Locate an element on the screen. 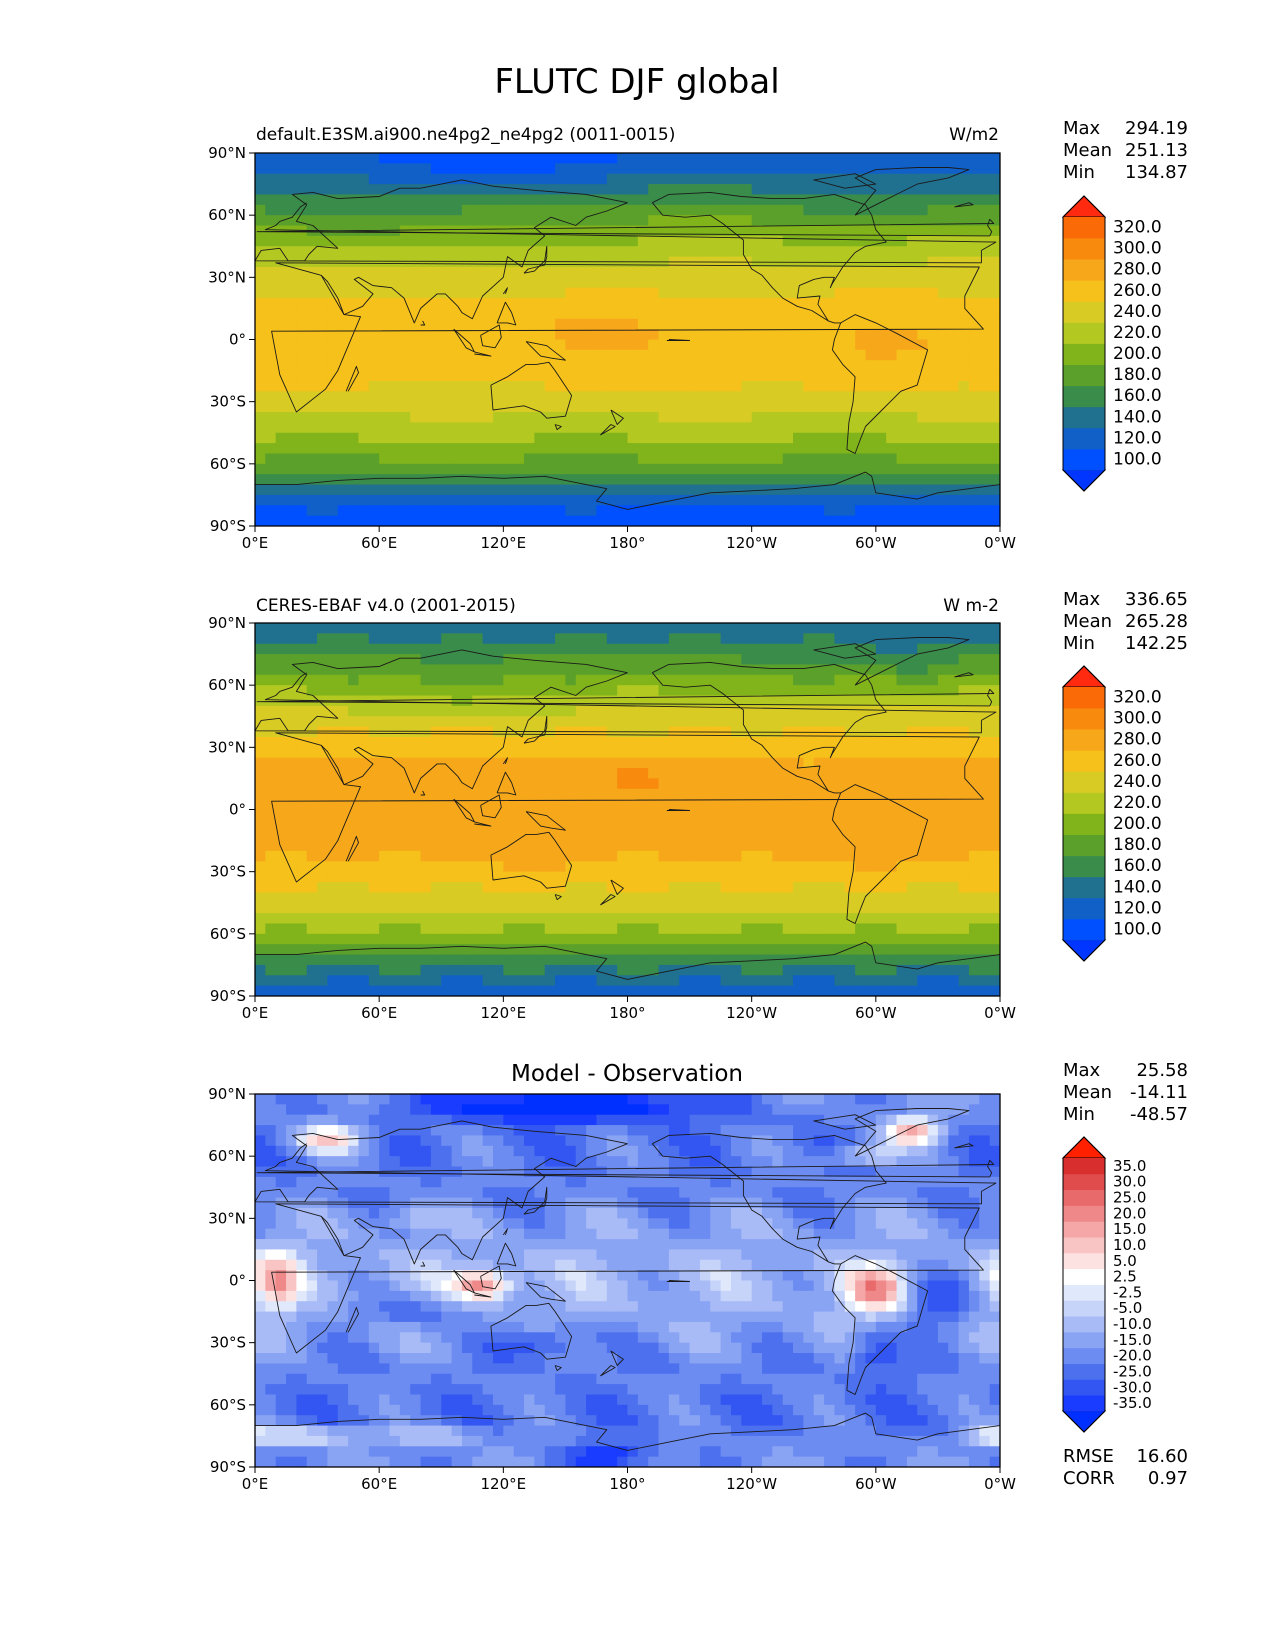 This screenshot has height=1650, width=1275. lat-tick-label: 60°S is located at coordinates (228, 464).